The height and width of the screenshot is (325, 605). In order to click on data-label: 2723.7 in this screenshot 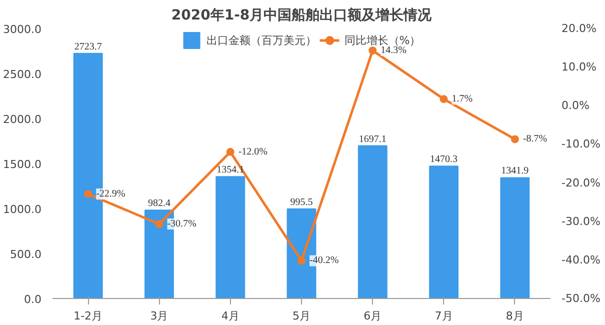, I will do `click(88, 46)`.